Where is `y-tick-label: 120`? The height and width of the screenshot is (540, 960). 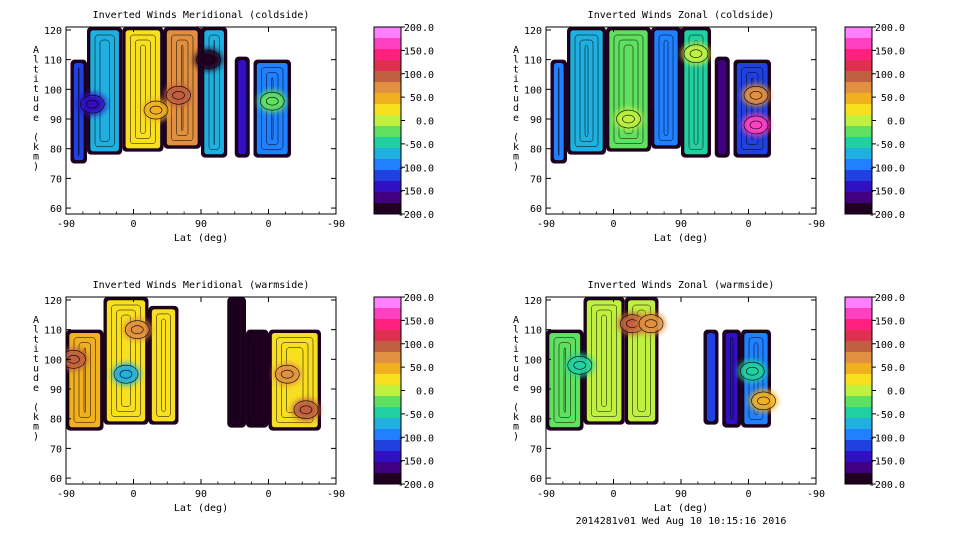 y-tick-label: 120 is located at coordinates (53, 31).